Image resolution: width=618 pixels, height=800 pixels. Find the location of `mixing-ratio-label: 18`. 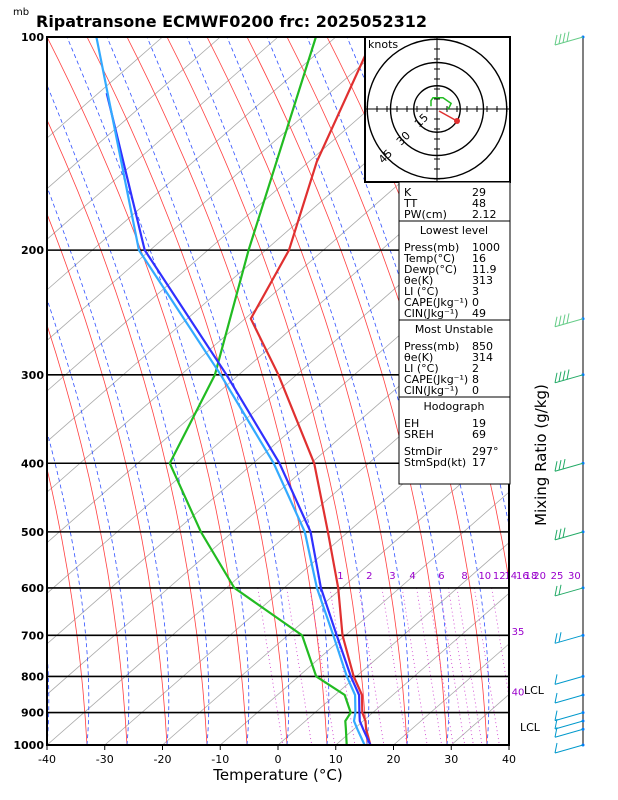

mixing-ratio-label: 18 is located at coordinates (531, 576).